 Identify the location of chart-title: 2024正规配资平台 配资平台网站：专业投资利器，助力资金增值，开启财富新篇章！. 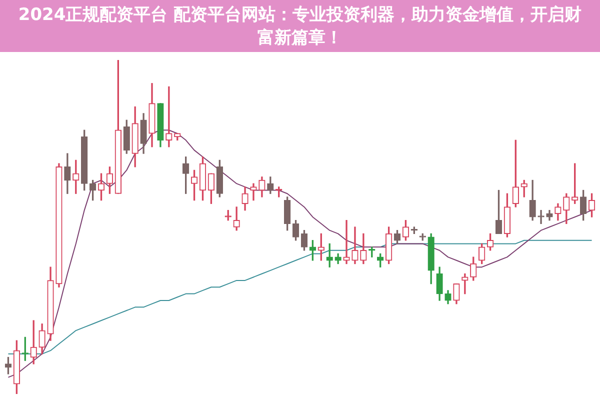
(300, 26).